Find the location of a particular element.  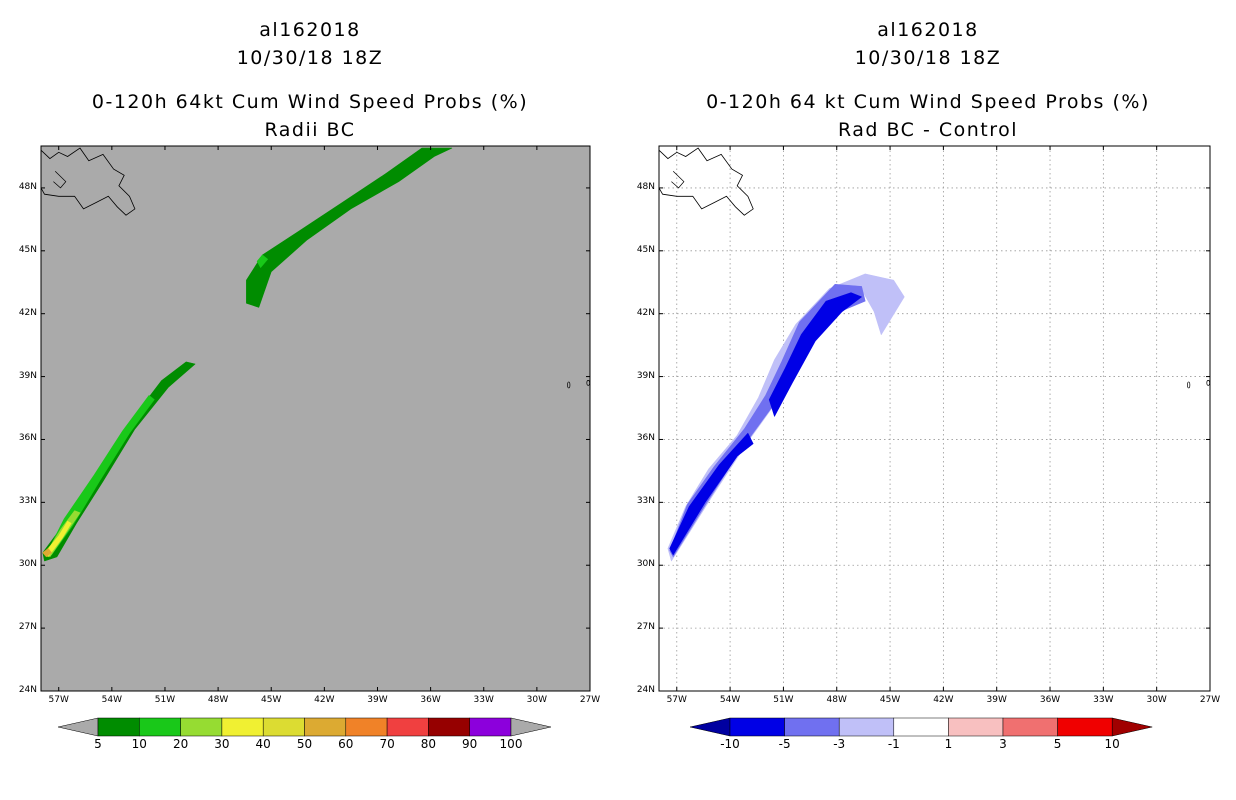

region-diff-core is located at coordinates (711, 494).